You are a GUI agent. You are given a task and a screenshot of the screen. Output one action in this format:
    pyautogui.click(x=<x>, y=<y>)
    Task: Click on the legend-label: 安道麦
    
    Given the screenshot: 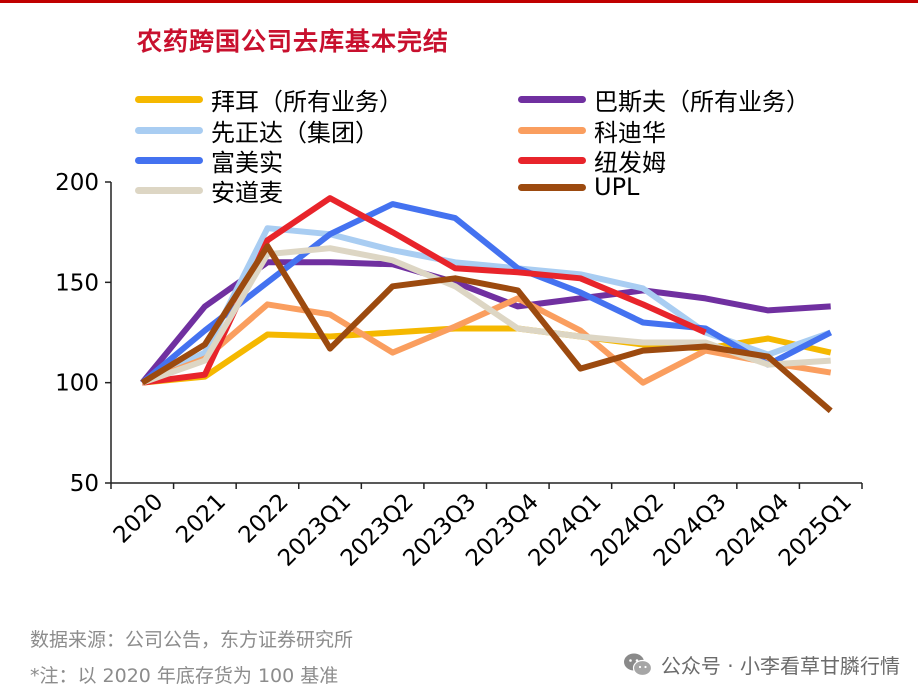 What is the action you would take?
    pyautogui.click(x=247, y=193)
    